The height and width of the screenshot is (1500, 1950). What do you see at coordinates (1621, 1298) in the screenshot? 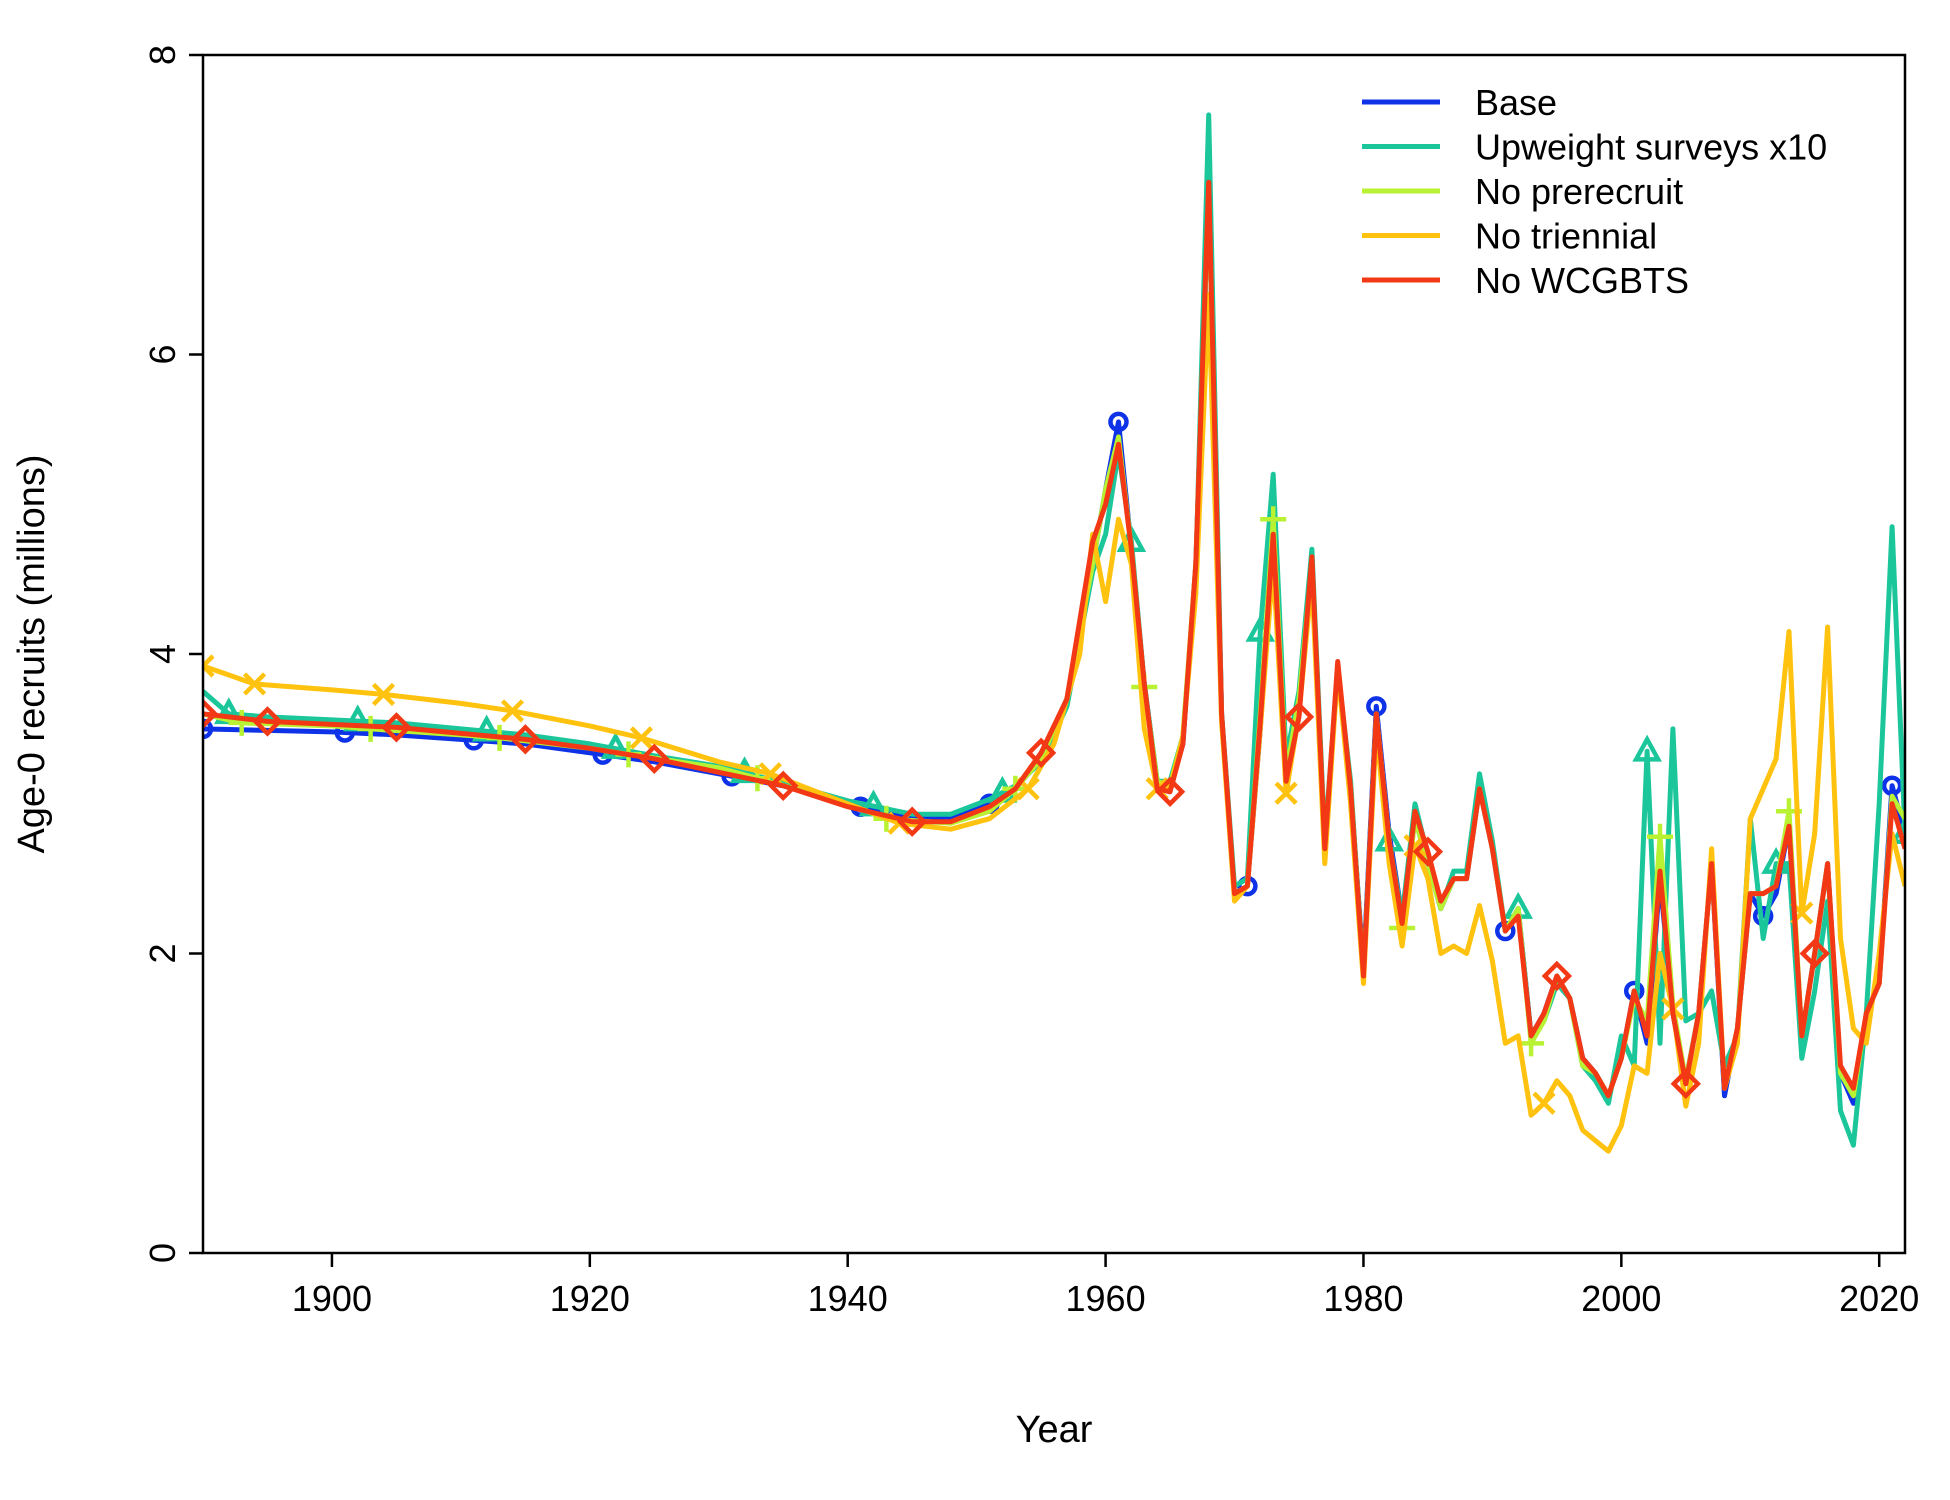
I see `x-tick-label: 2000` at bounding box center [1621, 1298].